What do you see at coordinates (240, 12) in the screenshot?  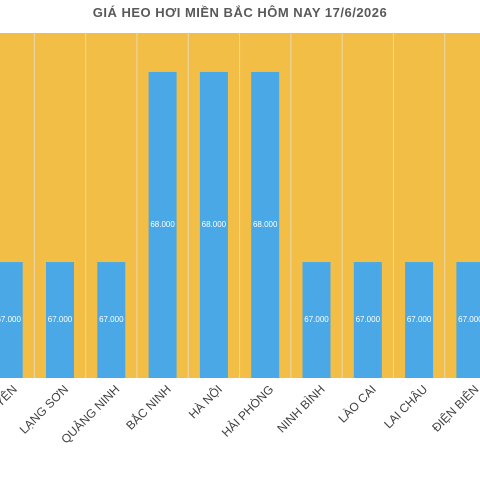 I see `chart-title: GIÁ HEO HƠI MIỀN BẮC HÔM NAY 17/6/2026` at bounding box center [240, 12].